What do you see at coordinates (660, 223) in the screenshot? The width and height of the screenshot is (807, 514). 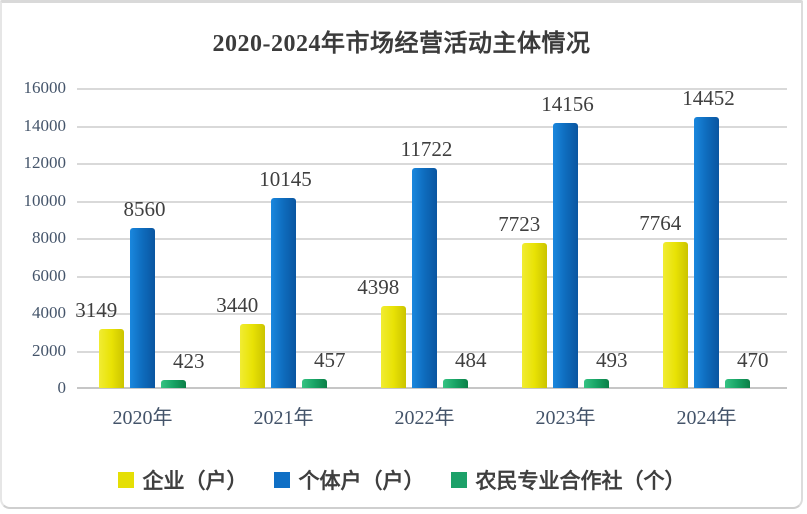 I see `bar-data-label: 7764` at bounding box center [660, 223].